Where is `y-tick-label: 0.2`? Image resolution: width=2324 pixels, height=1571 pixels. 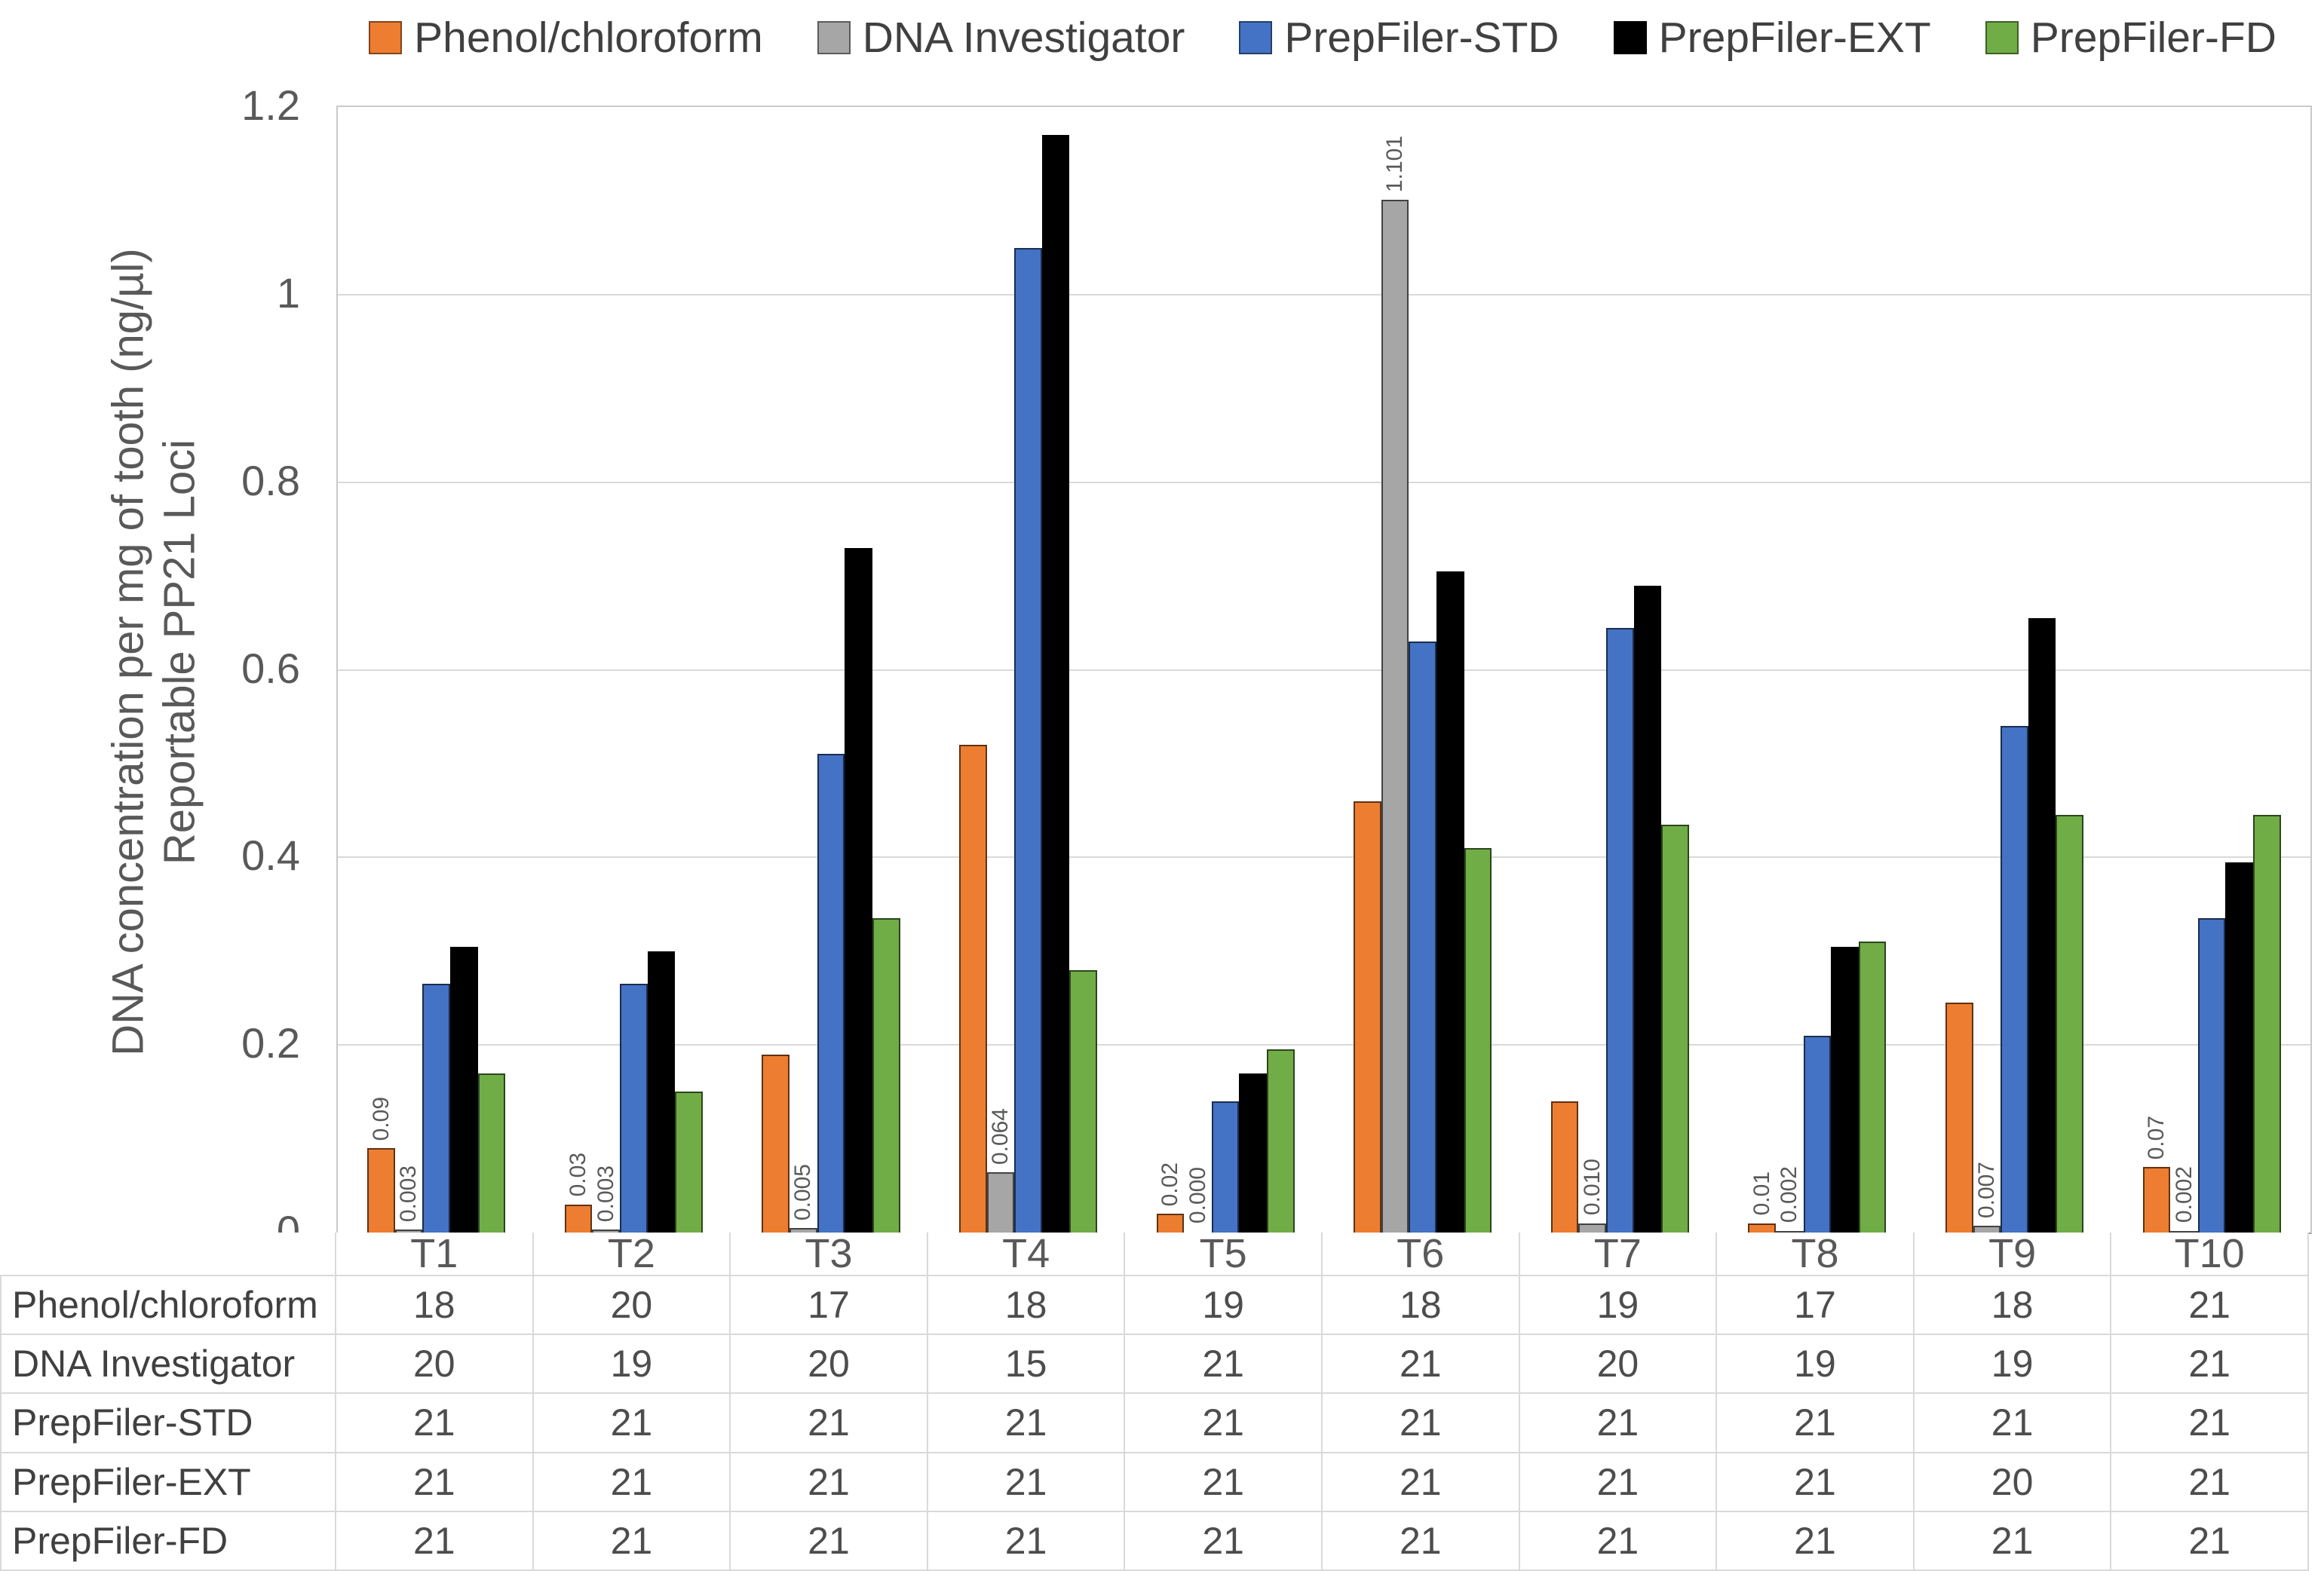
y-tick-label: 0.2 is located at coordinates (270, 1043).